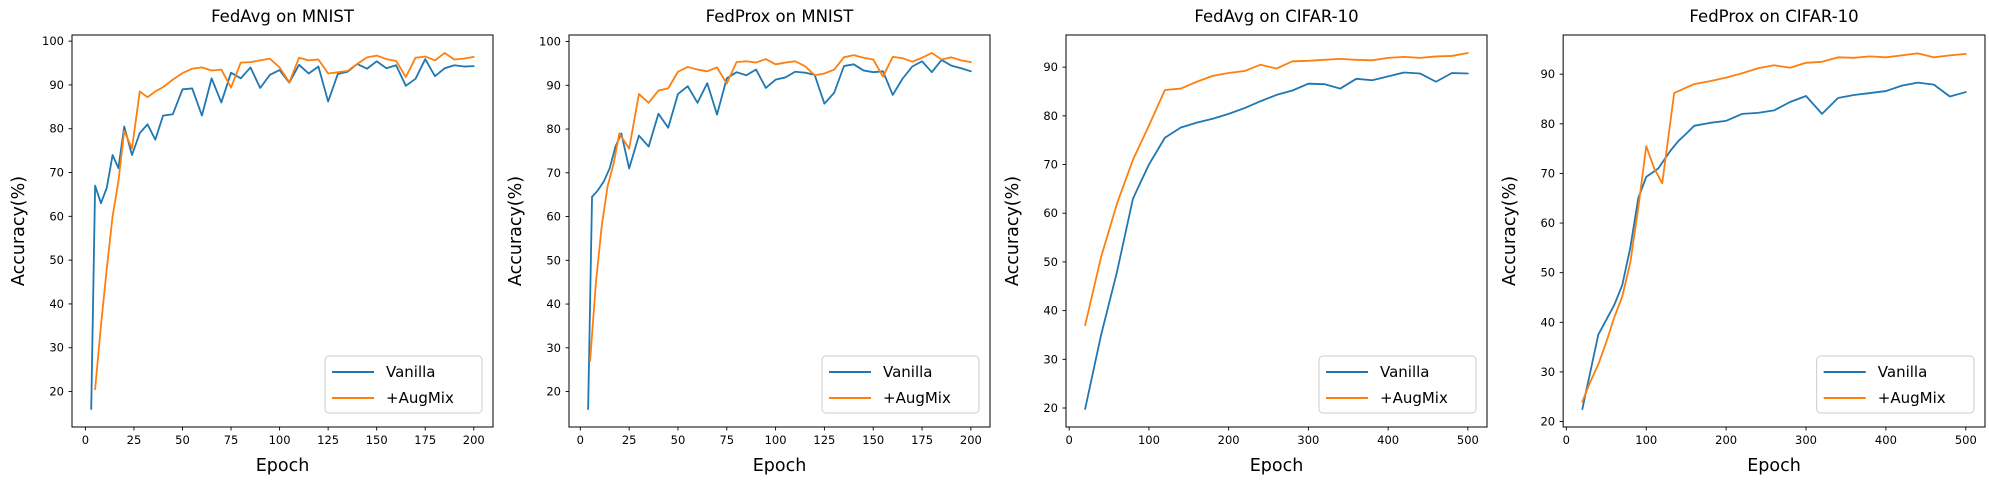  Describe the element at coordinates (1773, 16) in the screenshot. I see `chart-title: FedProx on CIFAR-10` at that location.